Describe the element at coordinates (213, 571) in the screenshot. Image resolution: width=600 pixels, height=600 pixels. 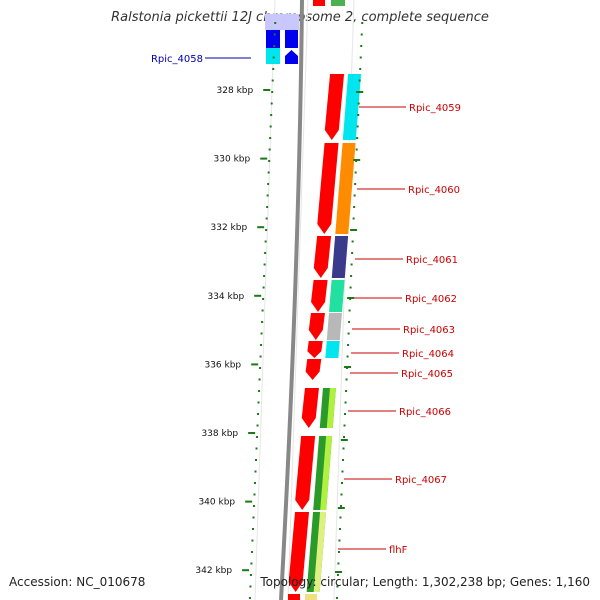
I see `scale-label: 342 kbp` at that location.